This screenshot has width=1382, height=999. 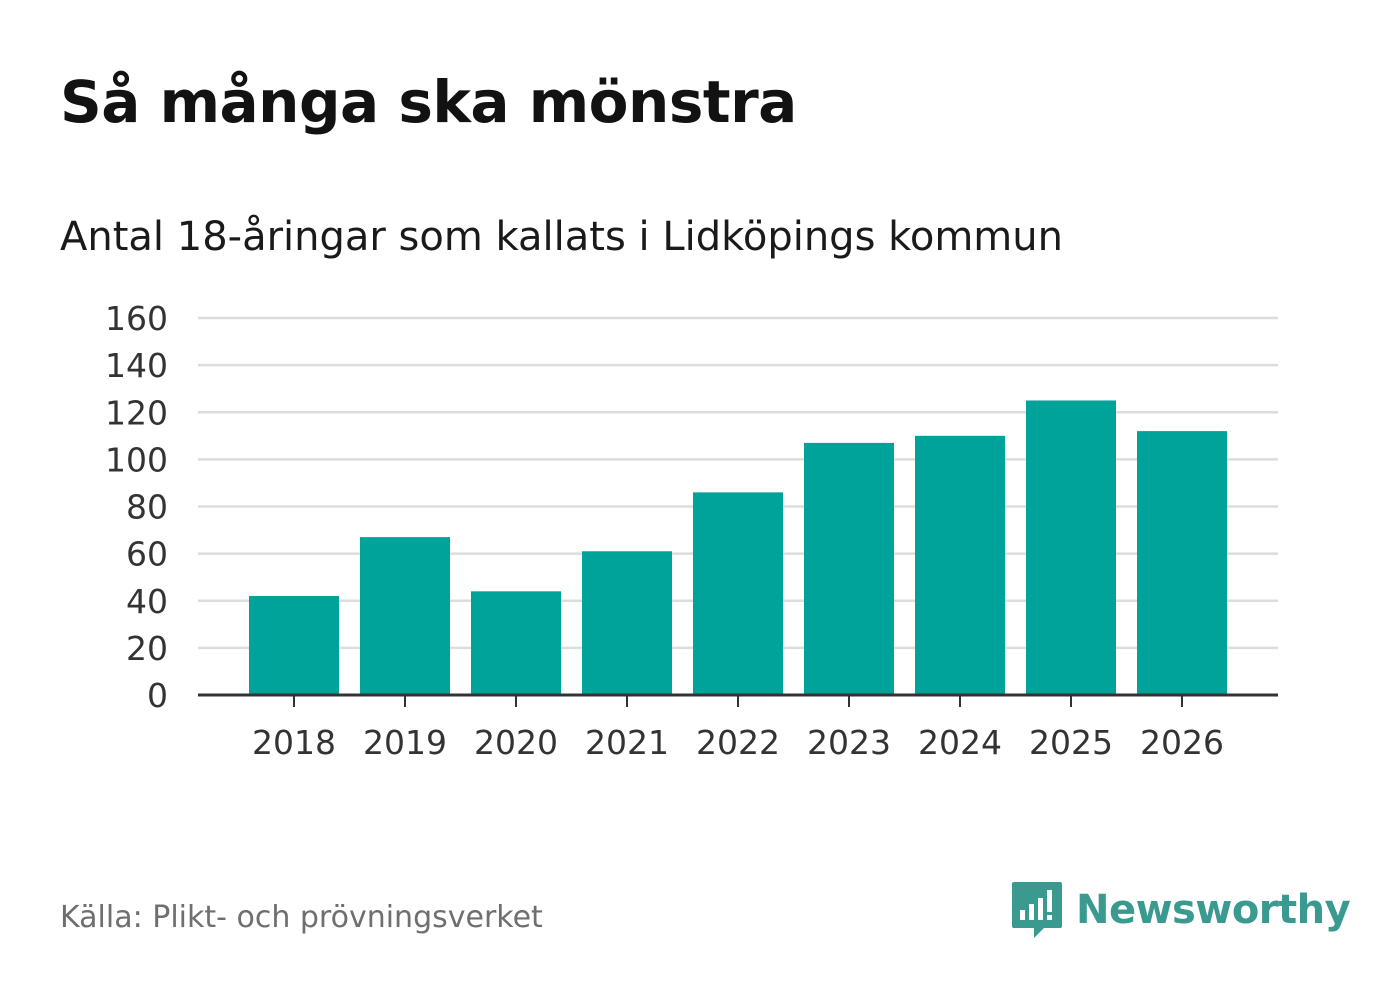 What do you see at coordinates (849, 742) in the screenshot?
I see `x-tick-label-2023: 2023` at bounding box center [849, 742].